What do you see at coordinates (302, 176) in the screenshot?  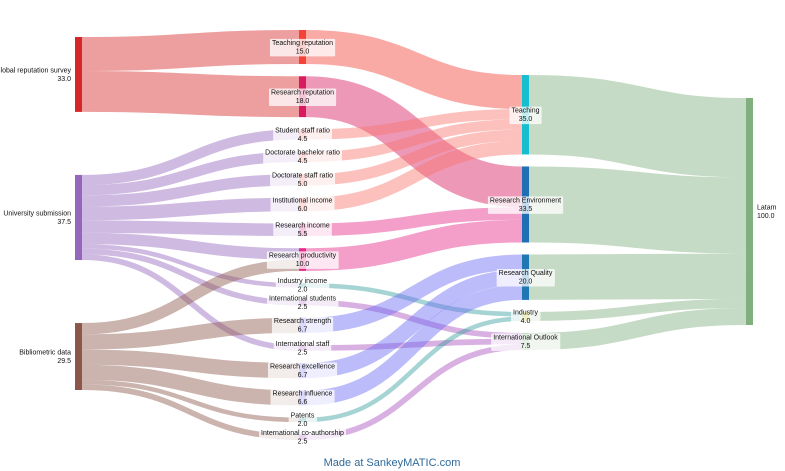 I see `node-label: Doctorate staff ratio` at bounding box center [302, 176].